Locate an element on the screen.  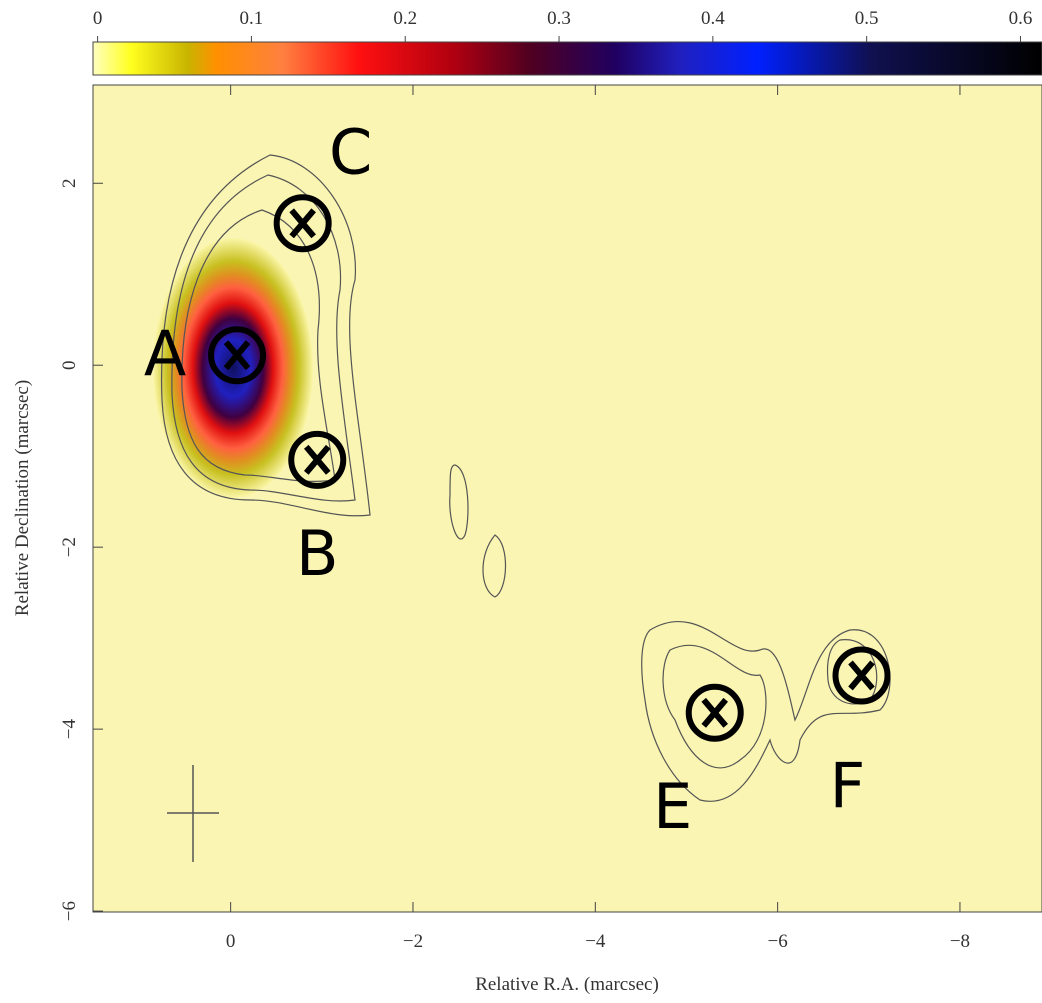
x-tick-label: −6 is located at coordinates (778, 941).